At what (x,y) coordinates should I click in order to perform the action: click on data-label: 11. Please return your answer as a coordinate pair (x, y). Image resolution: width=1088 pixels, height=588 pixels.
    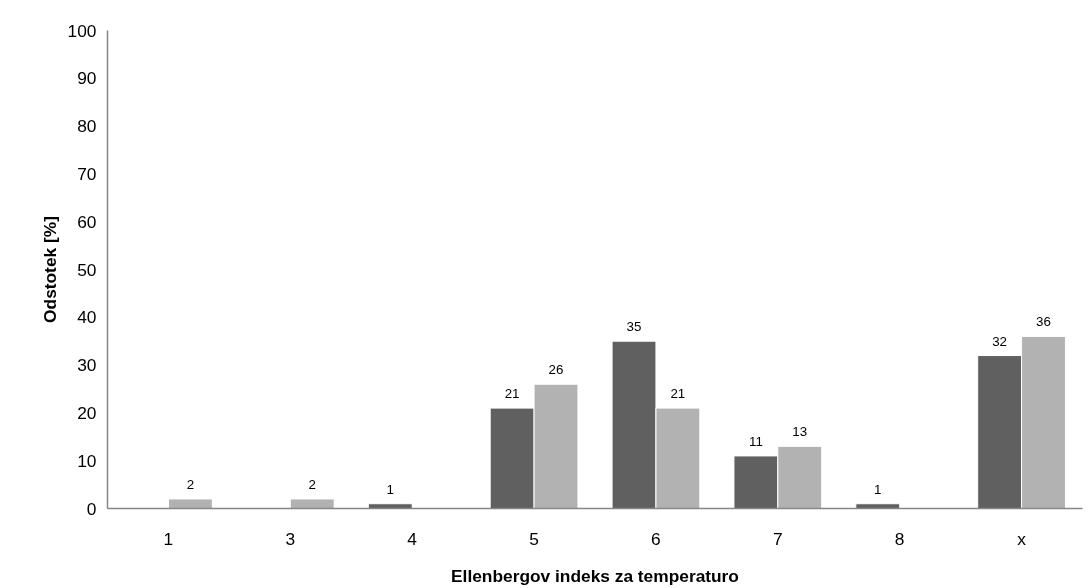
    Looking at the image, I should click on (755, 441).